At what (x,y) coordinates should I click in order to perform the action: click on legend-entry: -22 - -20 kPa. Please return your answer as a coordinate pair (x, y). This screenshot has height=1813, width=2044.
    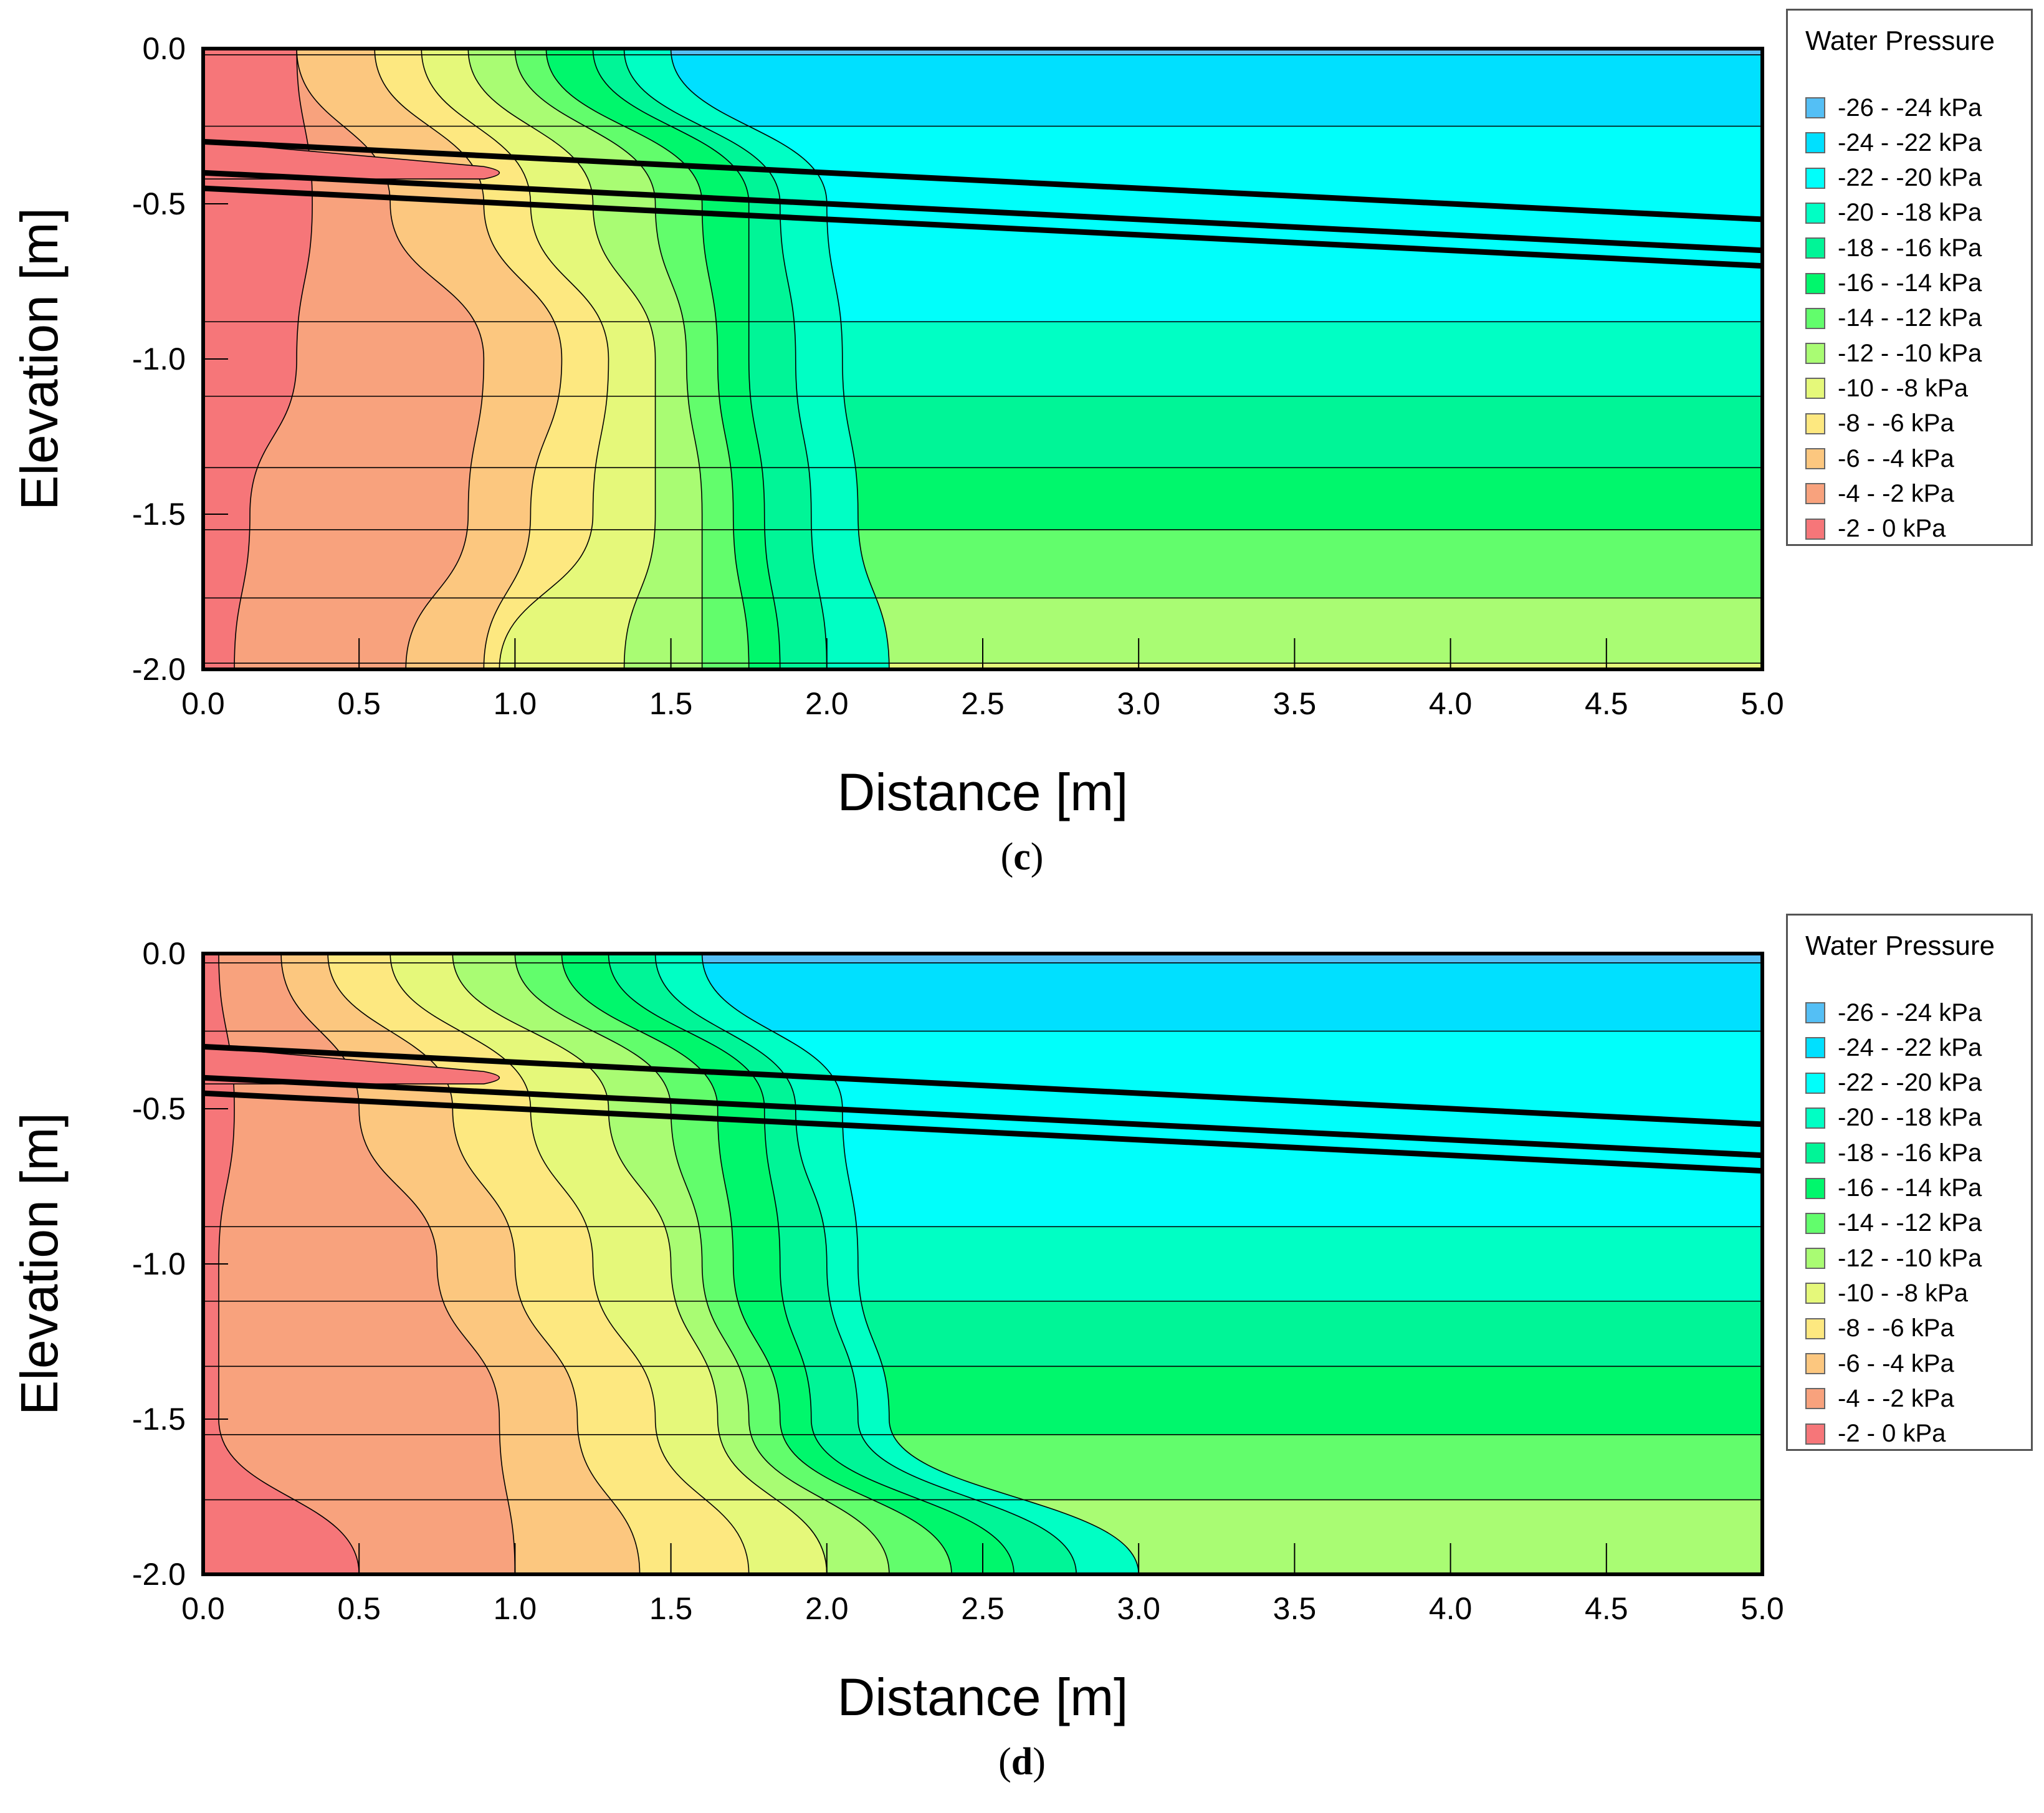
    Looking at the image, I should click on (1893, 178).